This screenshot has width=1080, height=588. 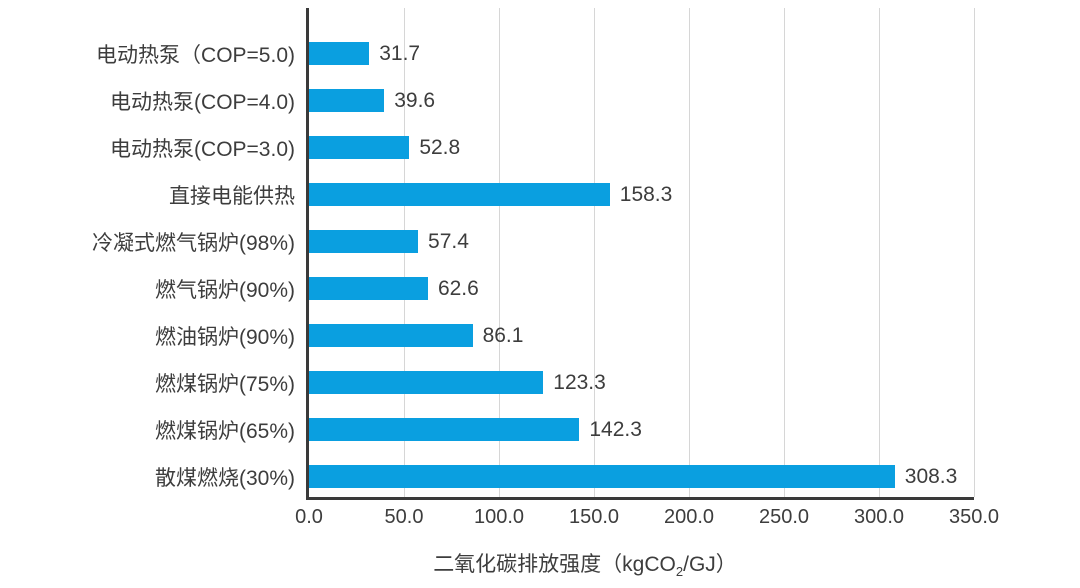 What do you see at coordinates (679, 572) in the screenshot?
I see `x-axis-title-subscript: 2` at bounding box center [679, 572].